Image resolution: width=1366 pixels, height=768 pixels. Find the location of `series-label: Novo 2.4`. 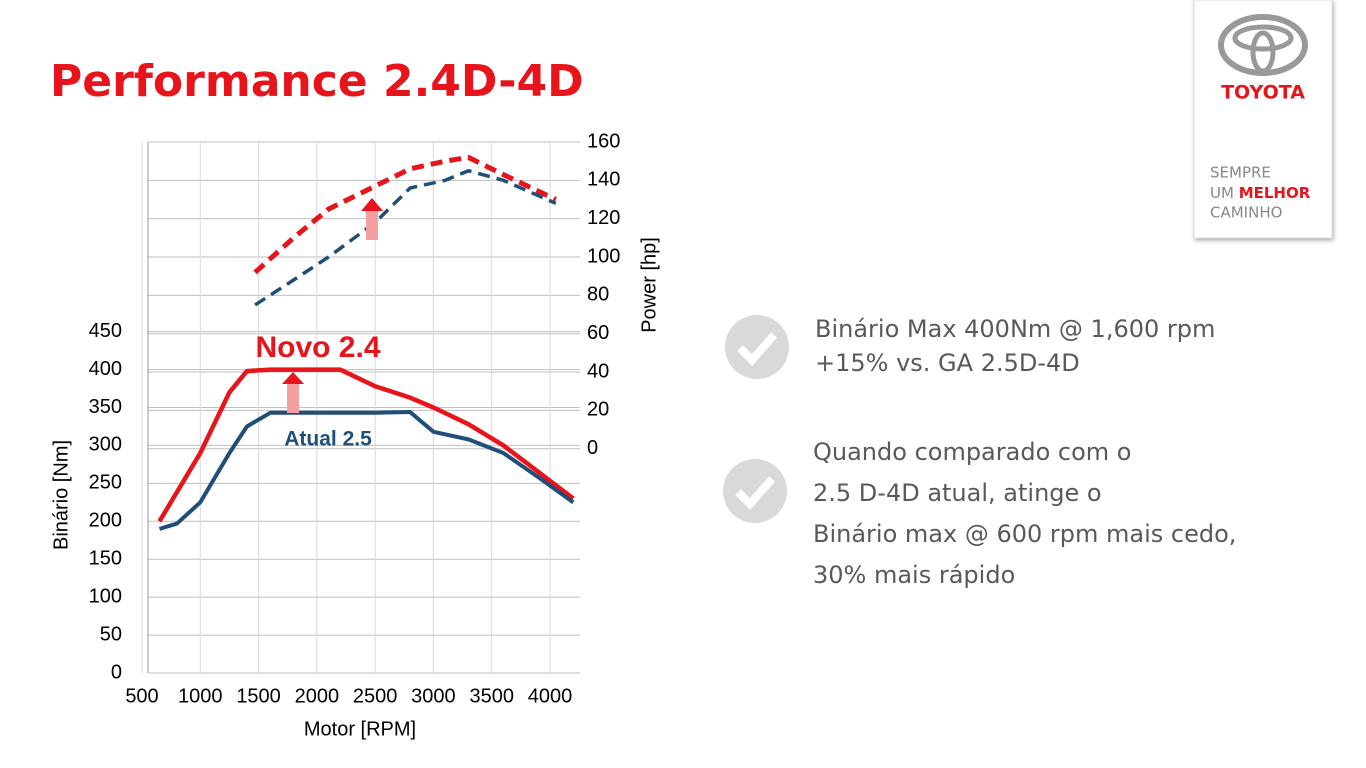

series-label: Novo 2.4 is located at coordinates (317, 347).